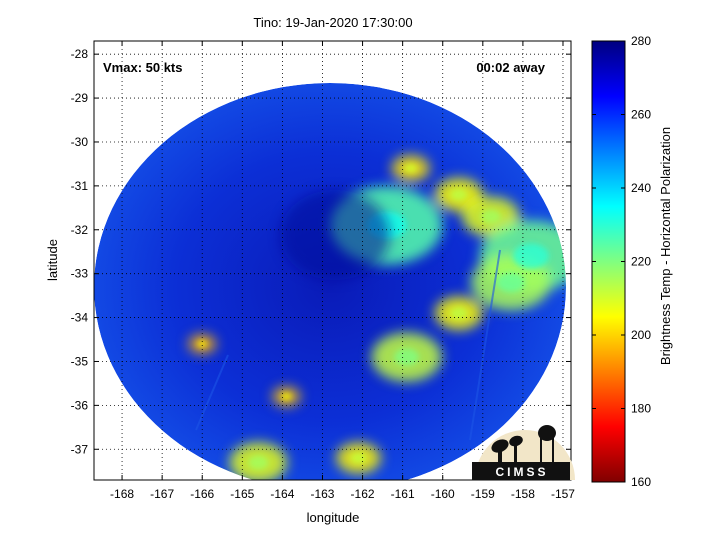 This screenshot has width=720, height=540. I want to click on x-tick-label: -166, so click(202, 494).